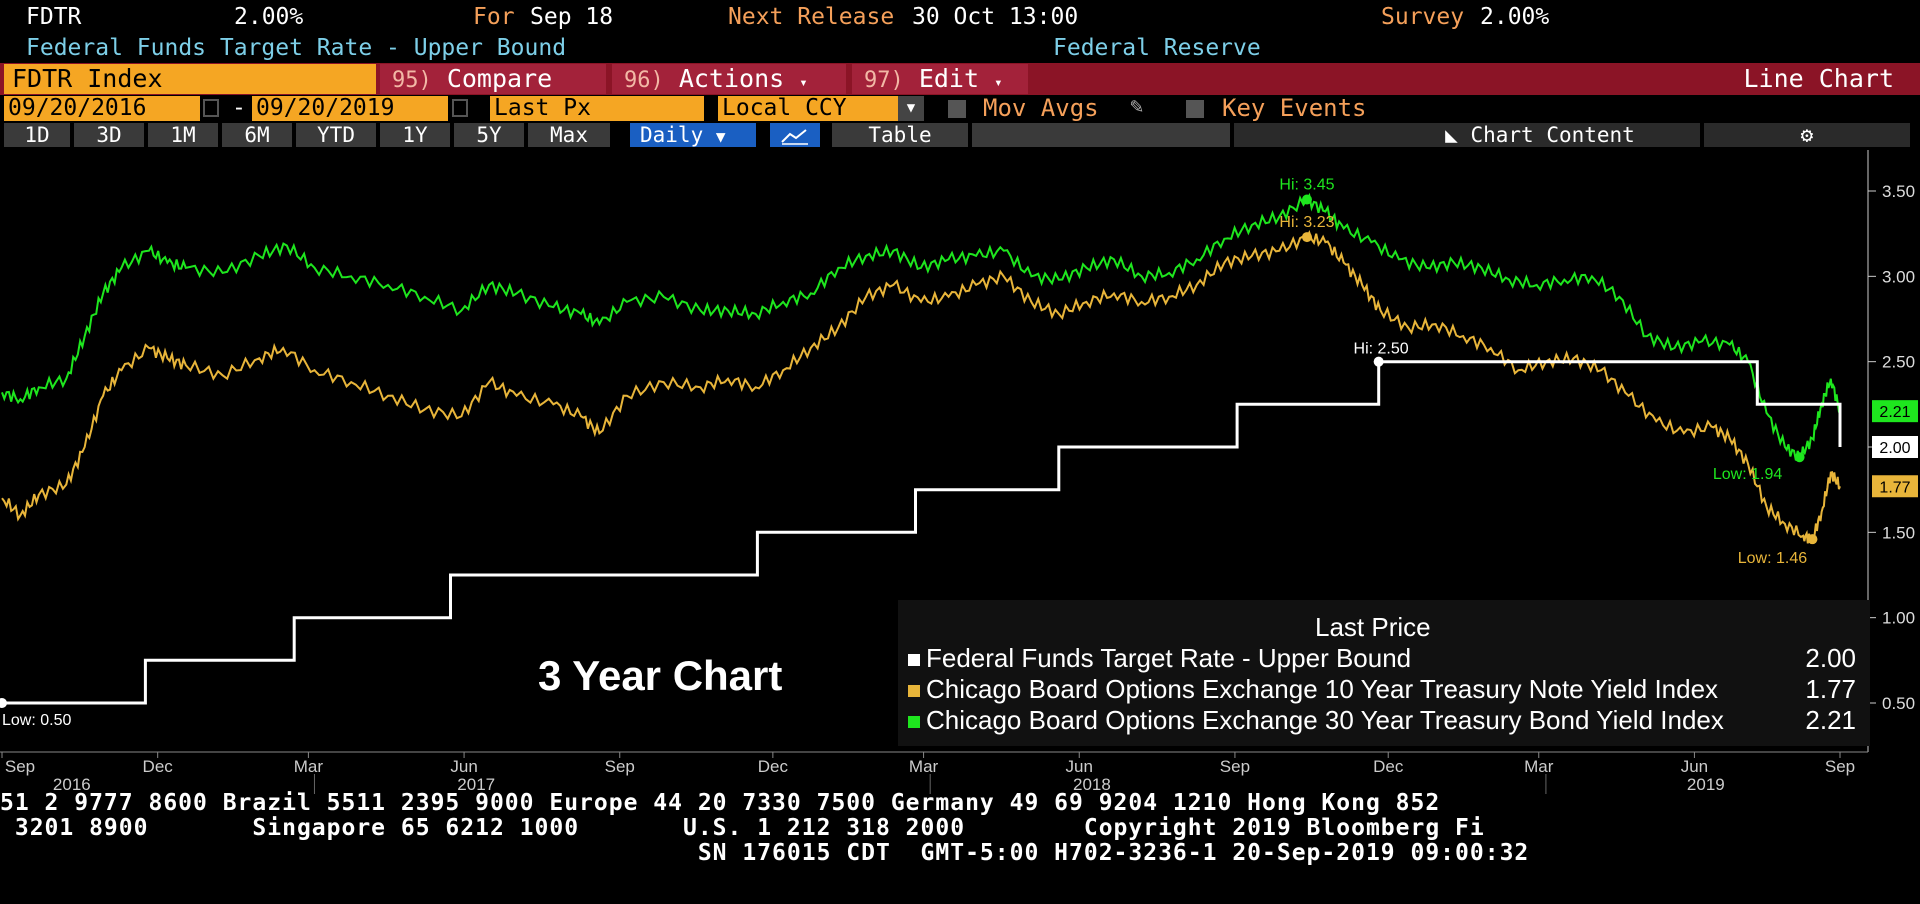  What do you see at coordinates (336, 135) in the screenshot?
I see `range-ytd: YTD` at bounding box center [336, 135].